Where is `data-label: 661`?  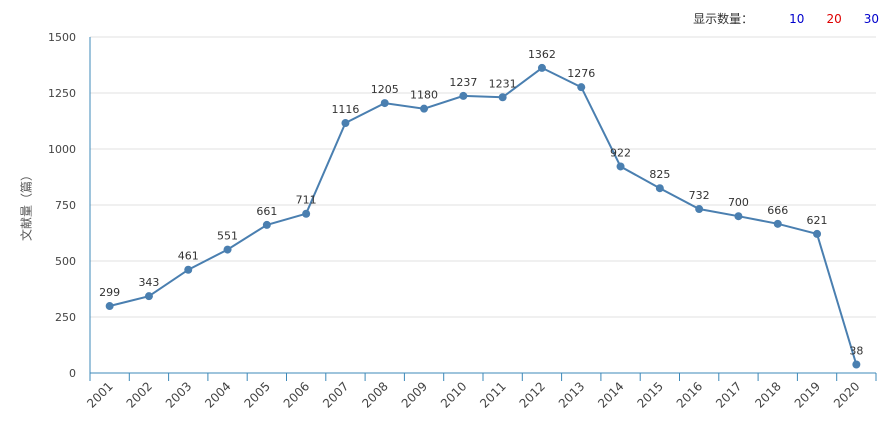 data-label: 661 is located at coordinates (266, 211).